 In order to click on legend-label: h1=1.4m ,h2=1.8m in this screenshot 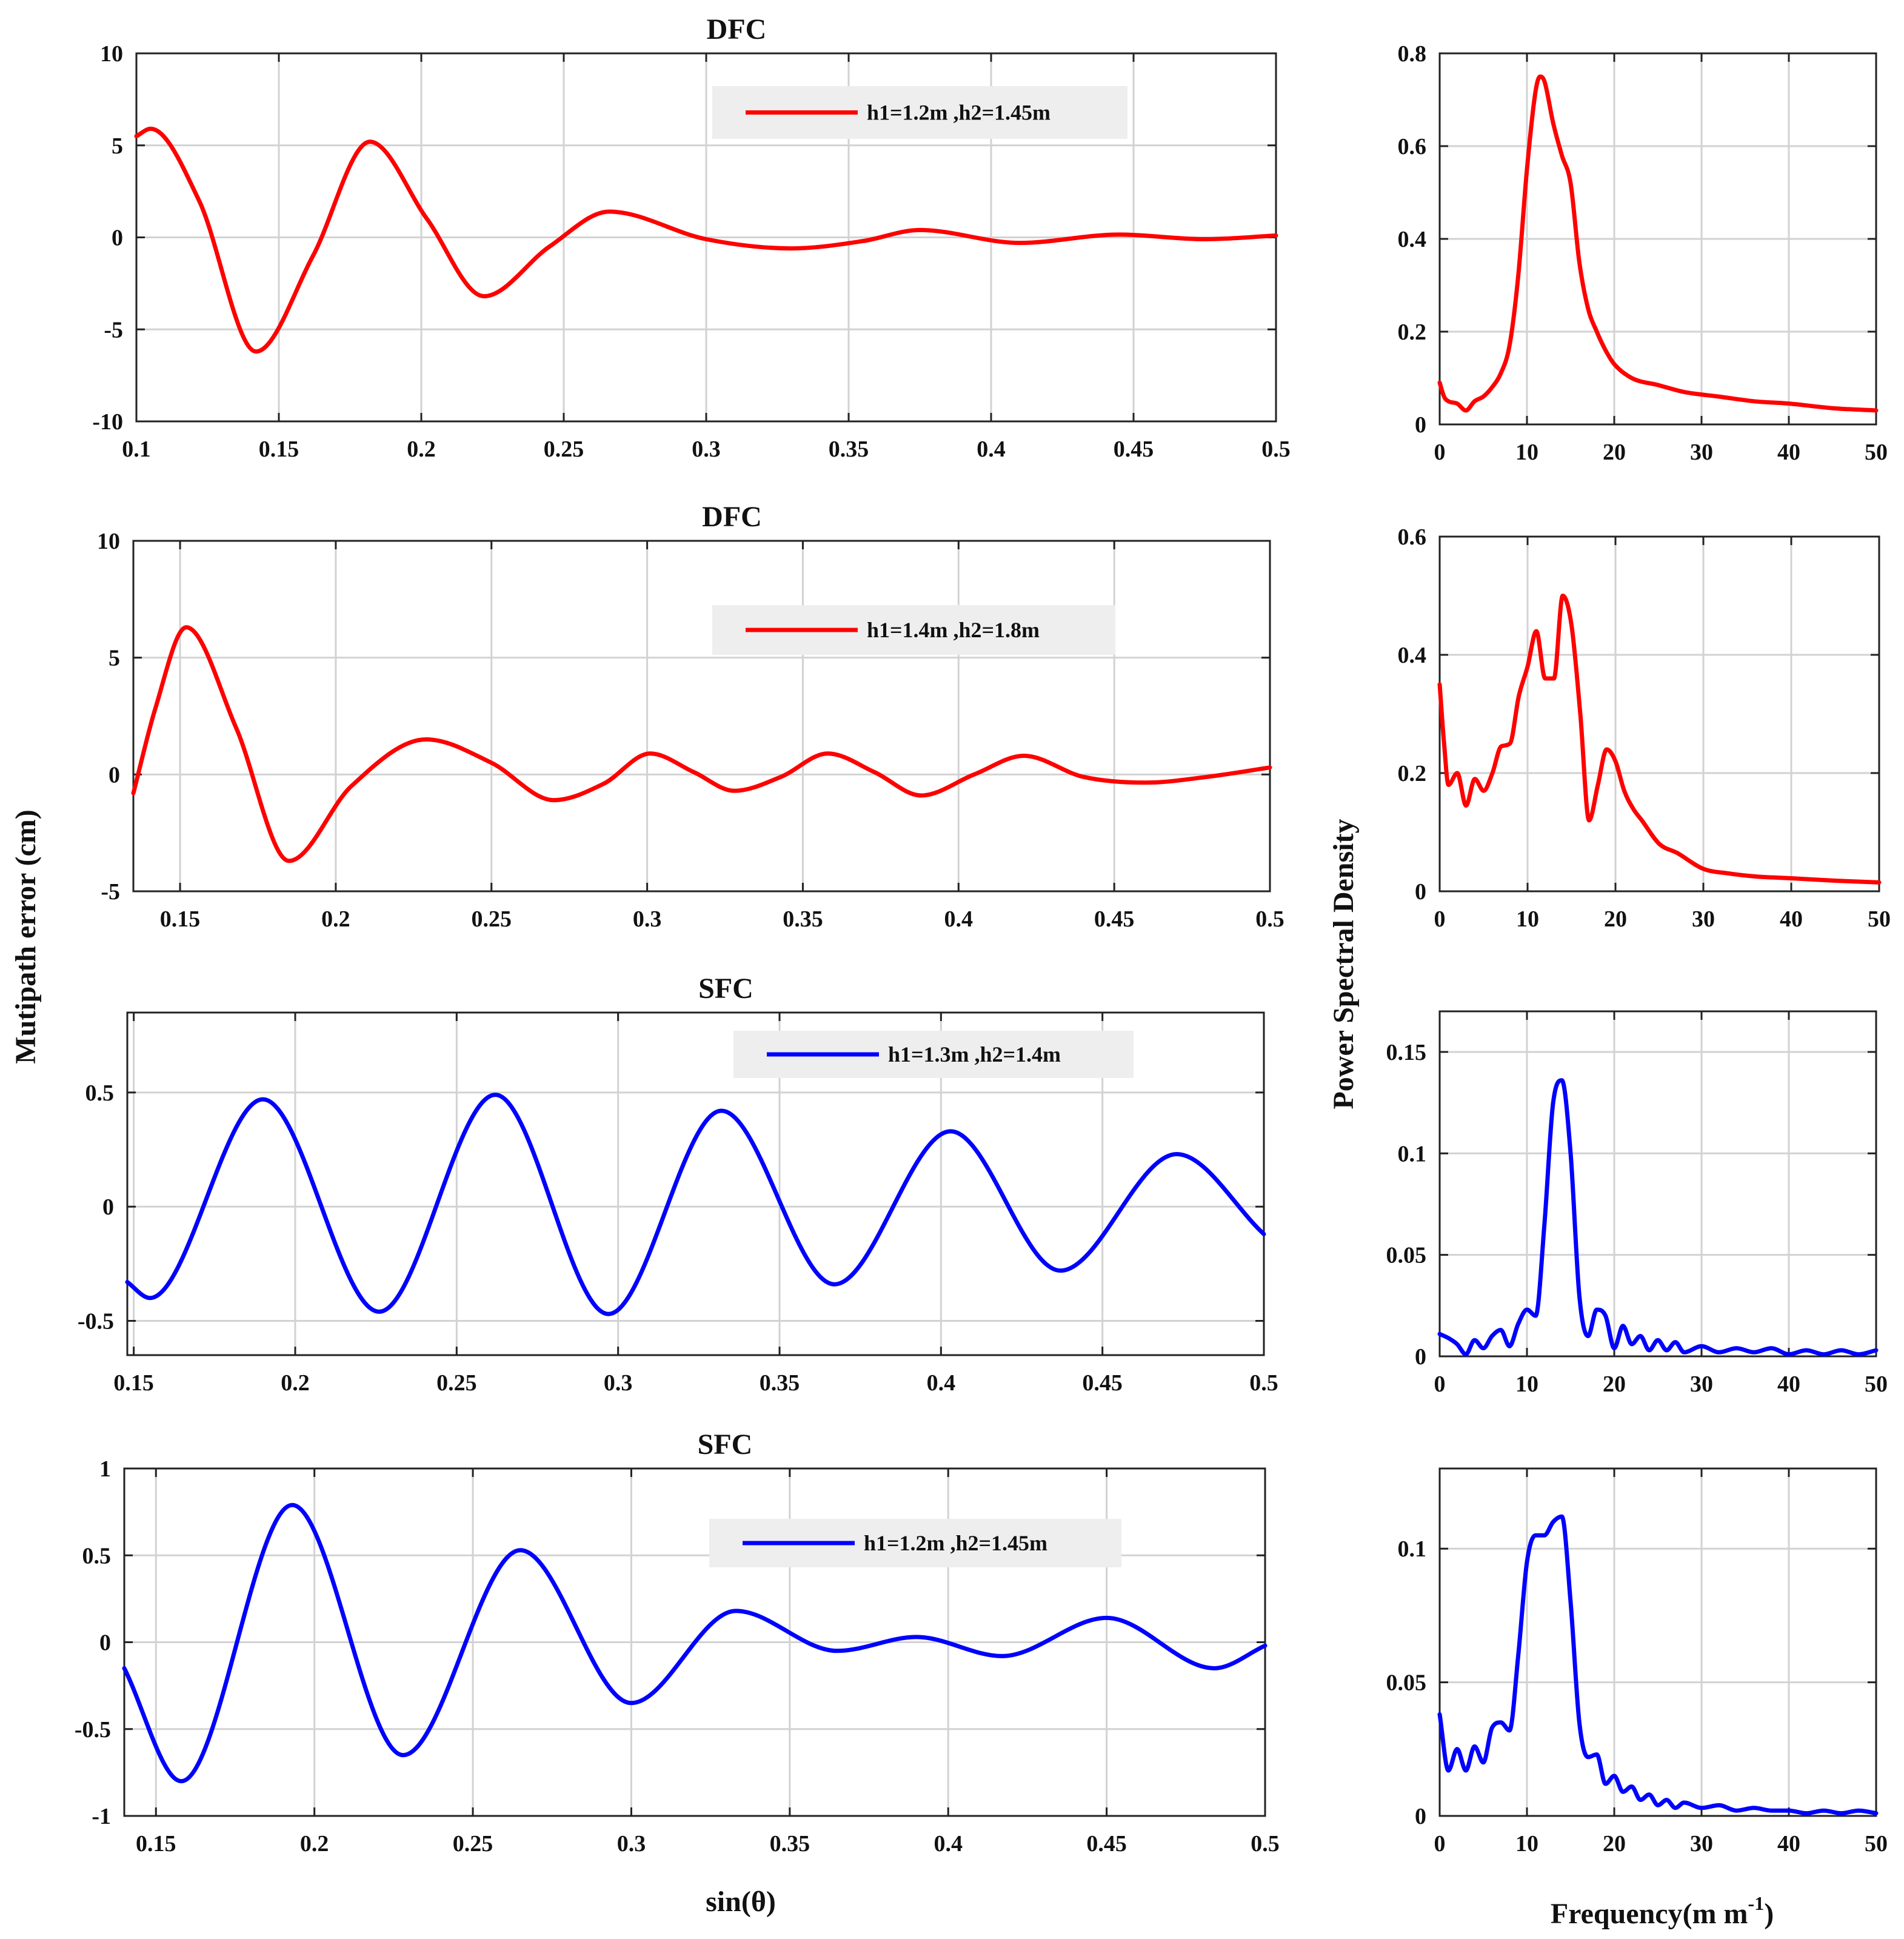, I will do `click(953, 630)`.